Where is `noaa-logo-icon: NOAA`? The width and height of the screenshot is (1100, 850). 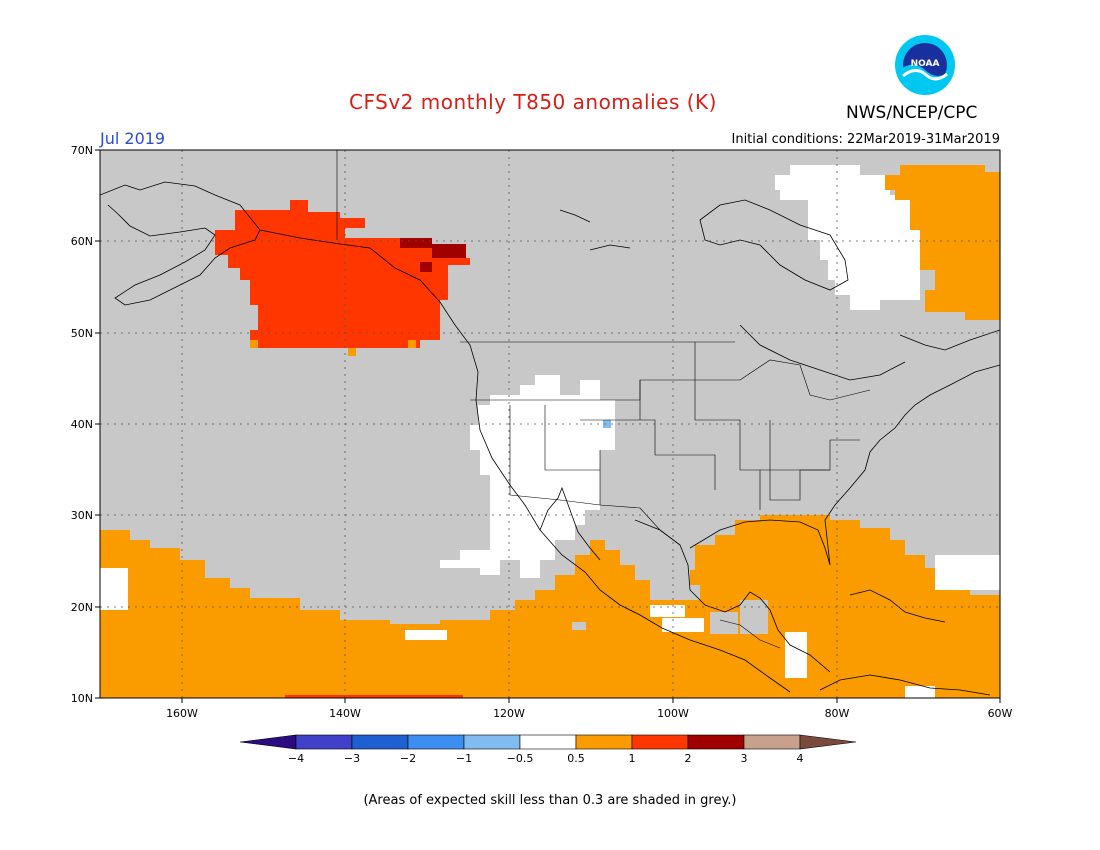
noaa-logo-icon: NOAA is located at coordinates (925, 65).